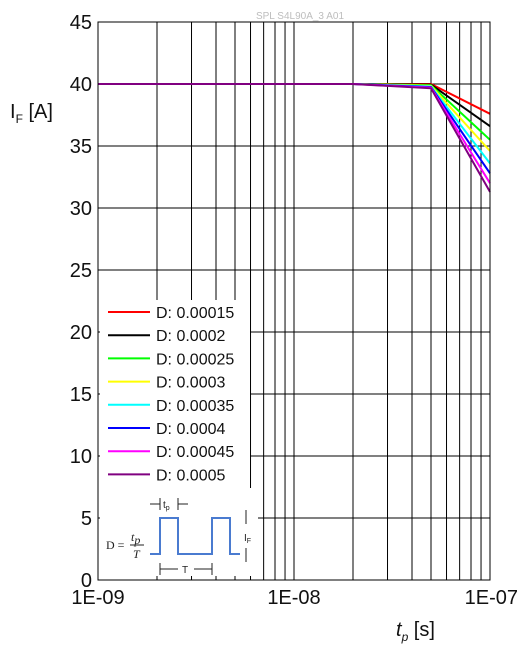  What do you see at coordinates (137, 554) in the screenshot?
I see `inset-T-denominator: T` at bounding box center [137, 554].